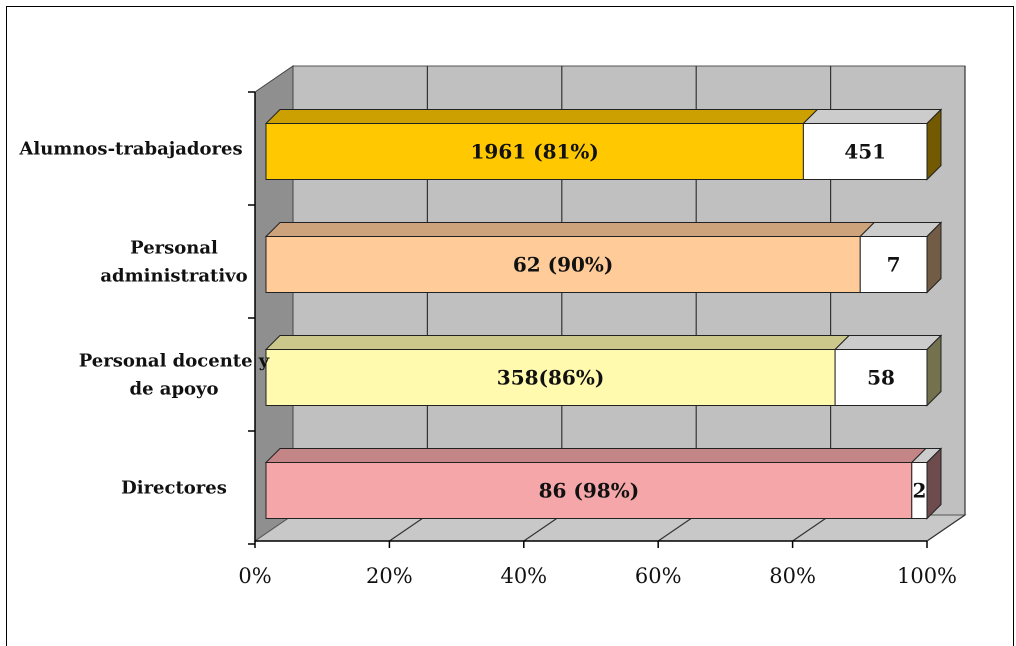 The height and width of the screenshot is (646, 1016). I want to click on x-tick-label: 60%, so click(658, 576).